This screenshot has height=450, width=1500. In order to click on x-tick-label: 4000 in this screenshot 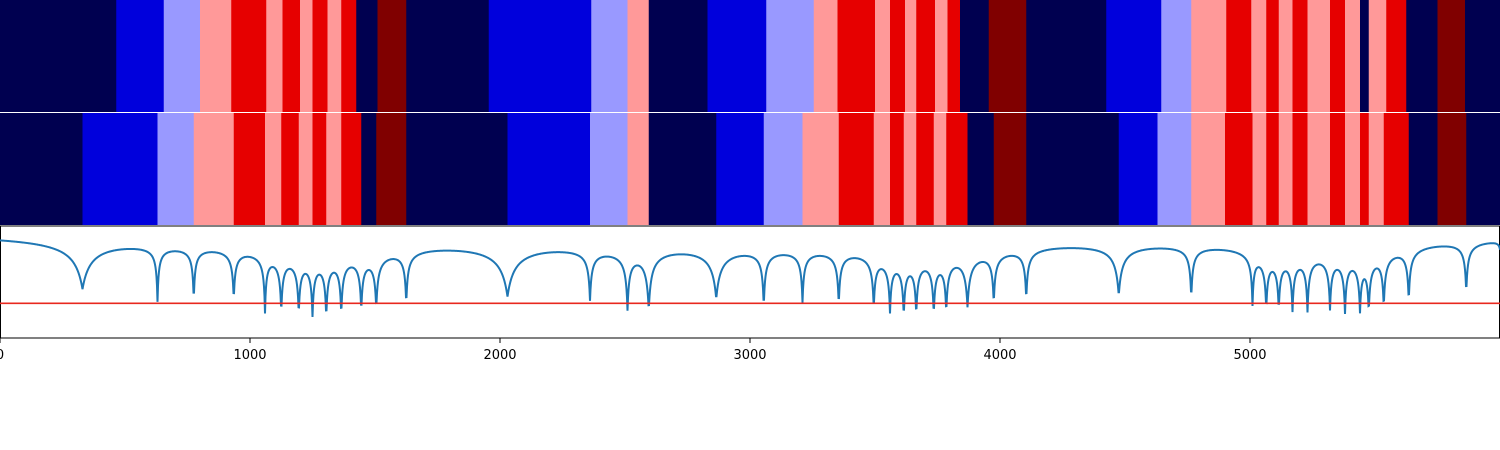, I will do `click(999, 355)`.